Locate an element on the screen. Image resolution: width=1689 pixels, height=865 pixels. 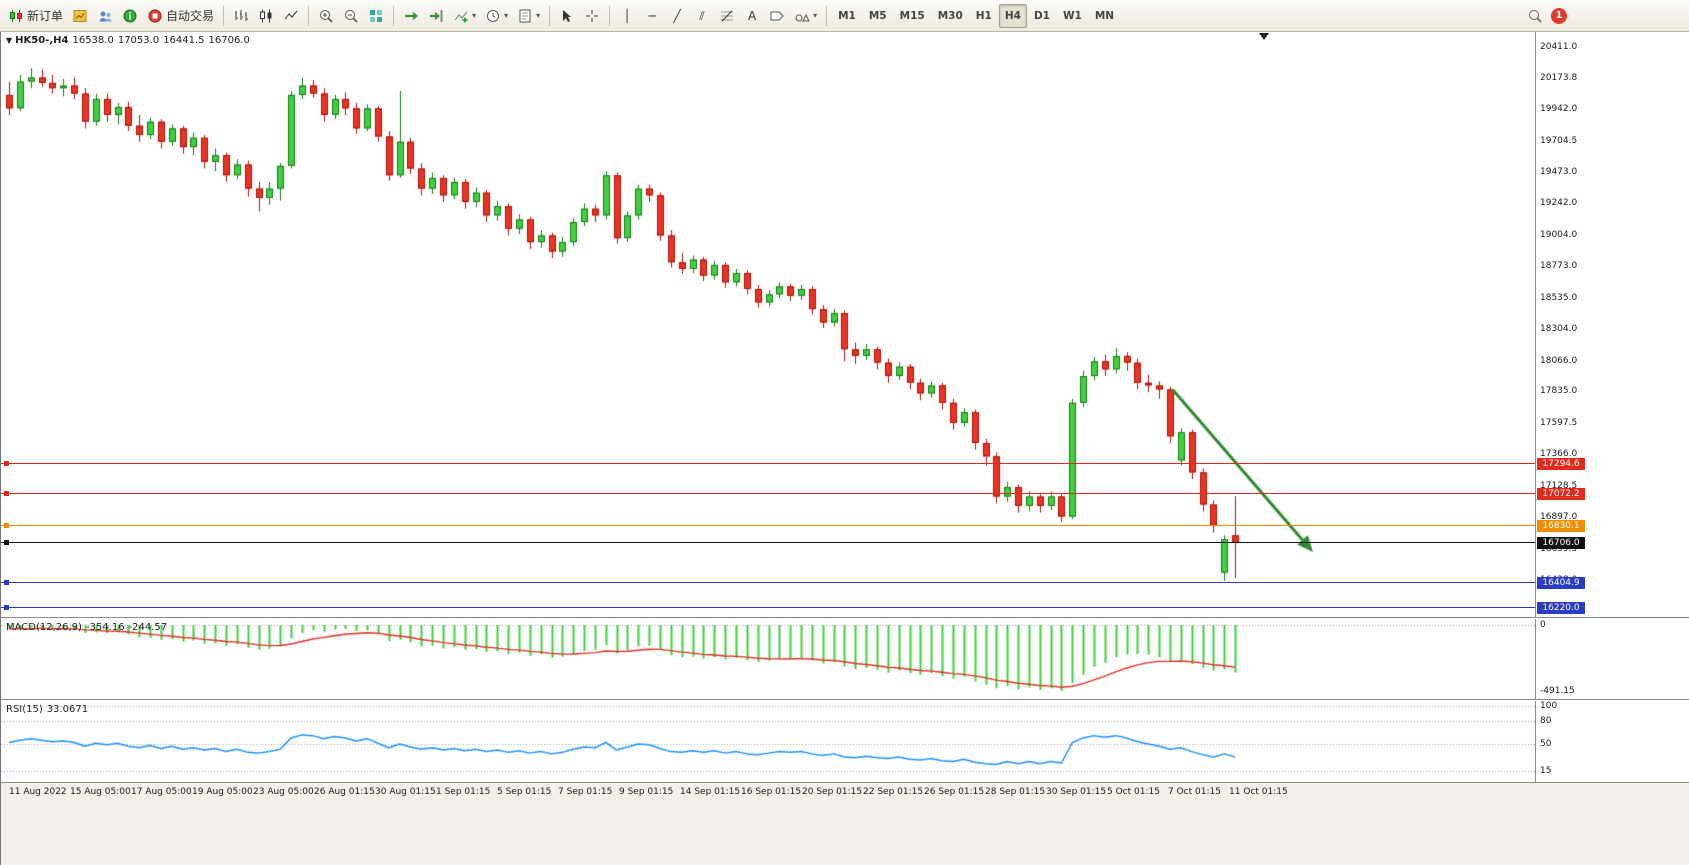
time-label: 16 Sep 01:15 is located at coordinates (771, 792).